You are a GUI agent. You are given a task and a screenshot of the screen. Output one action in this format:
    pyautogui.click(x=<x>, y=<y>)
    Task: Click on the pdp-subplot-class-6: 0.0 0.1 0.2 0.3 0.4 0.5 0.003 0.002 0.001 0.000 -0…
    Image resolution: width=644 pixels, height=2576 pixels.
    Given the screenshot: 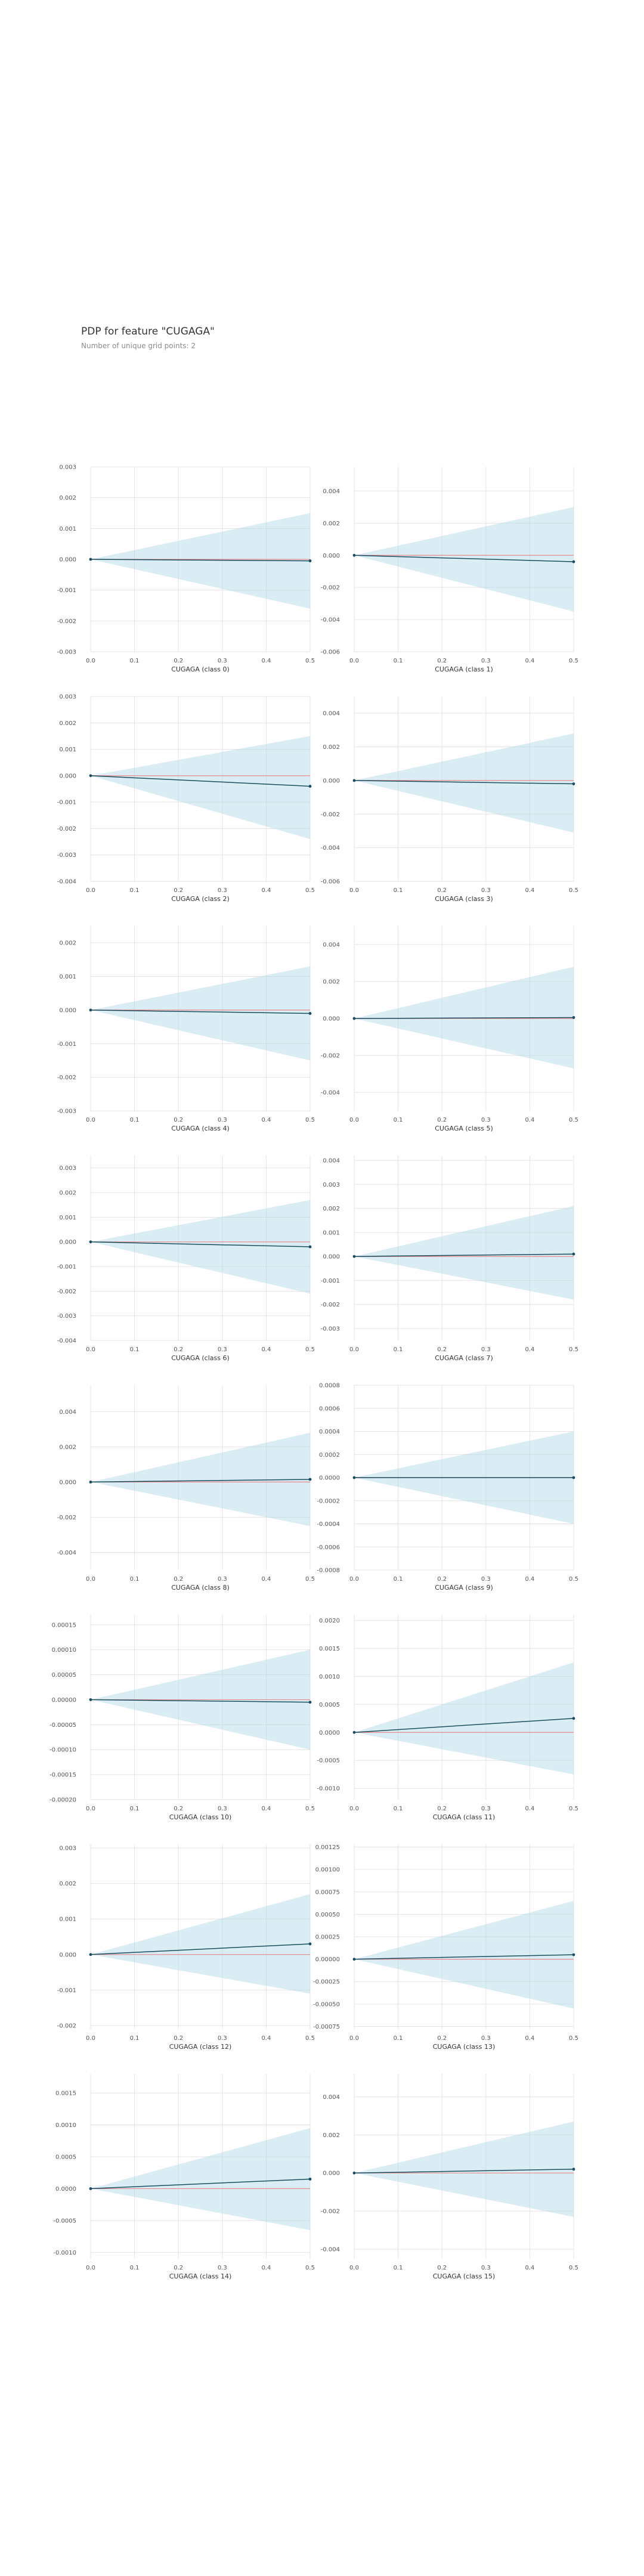 What is the action you would take?
    pyautogui.click(x=186, y=1259)
    